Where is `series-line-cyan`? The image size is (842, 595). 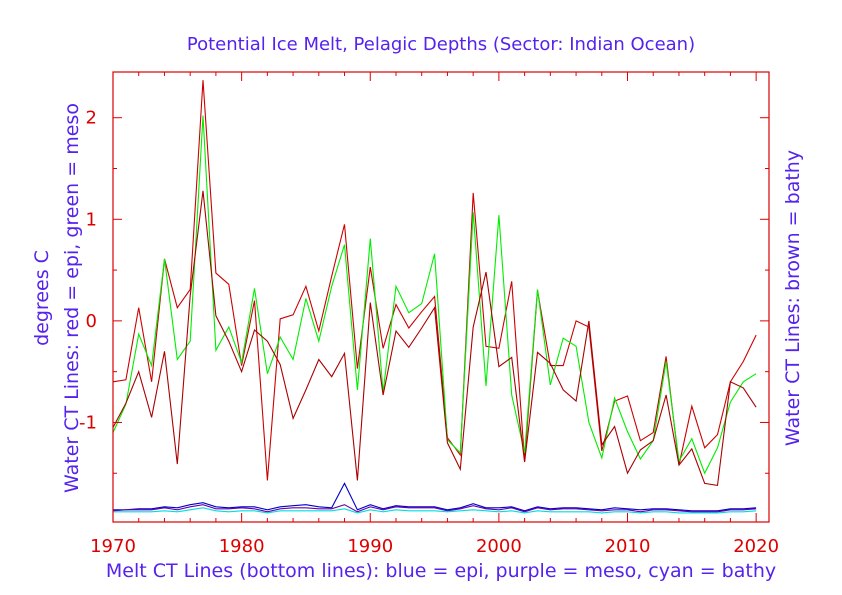 series-line-cyan is located at coordinates (435, 510).